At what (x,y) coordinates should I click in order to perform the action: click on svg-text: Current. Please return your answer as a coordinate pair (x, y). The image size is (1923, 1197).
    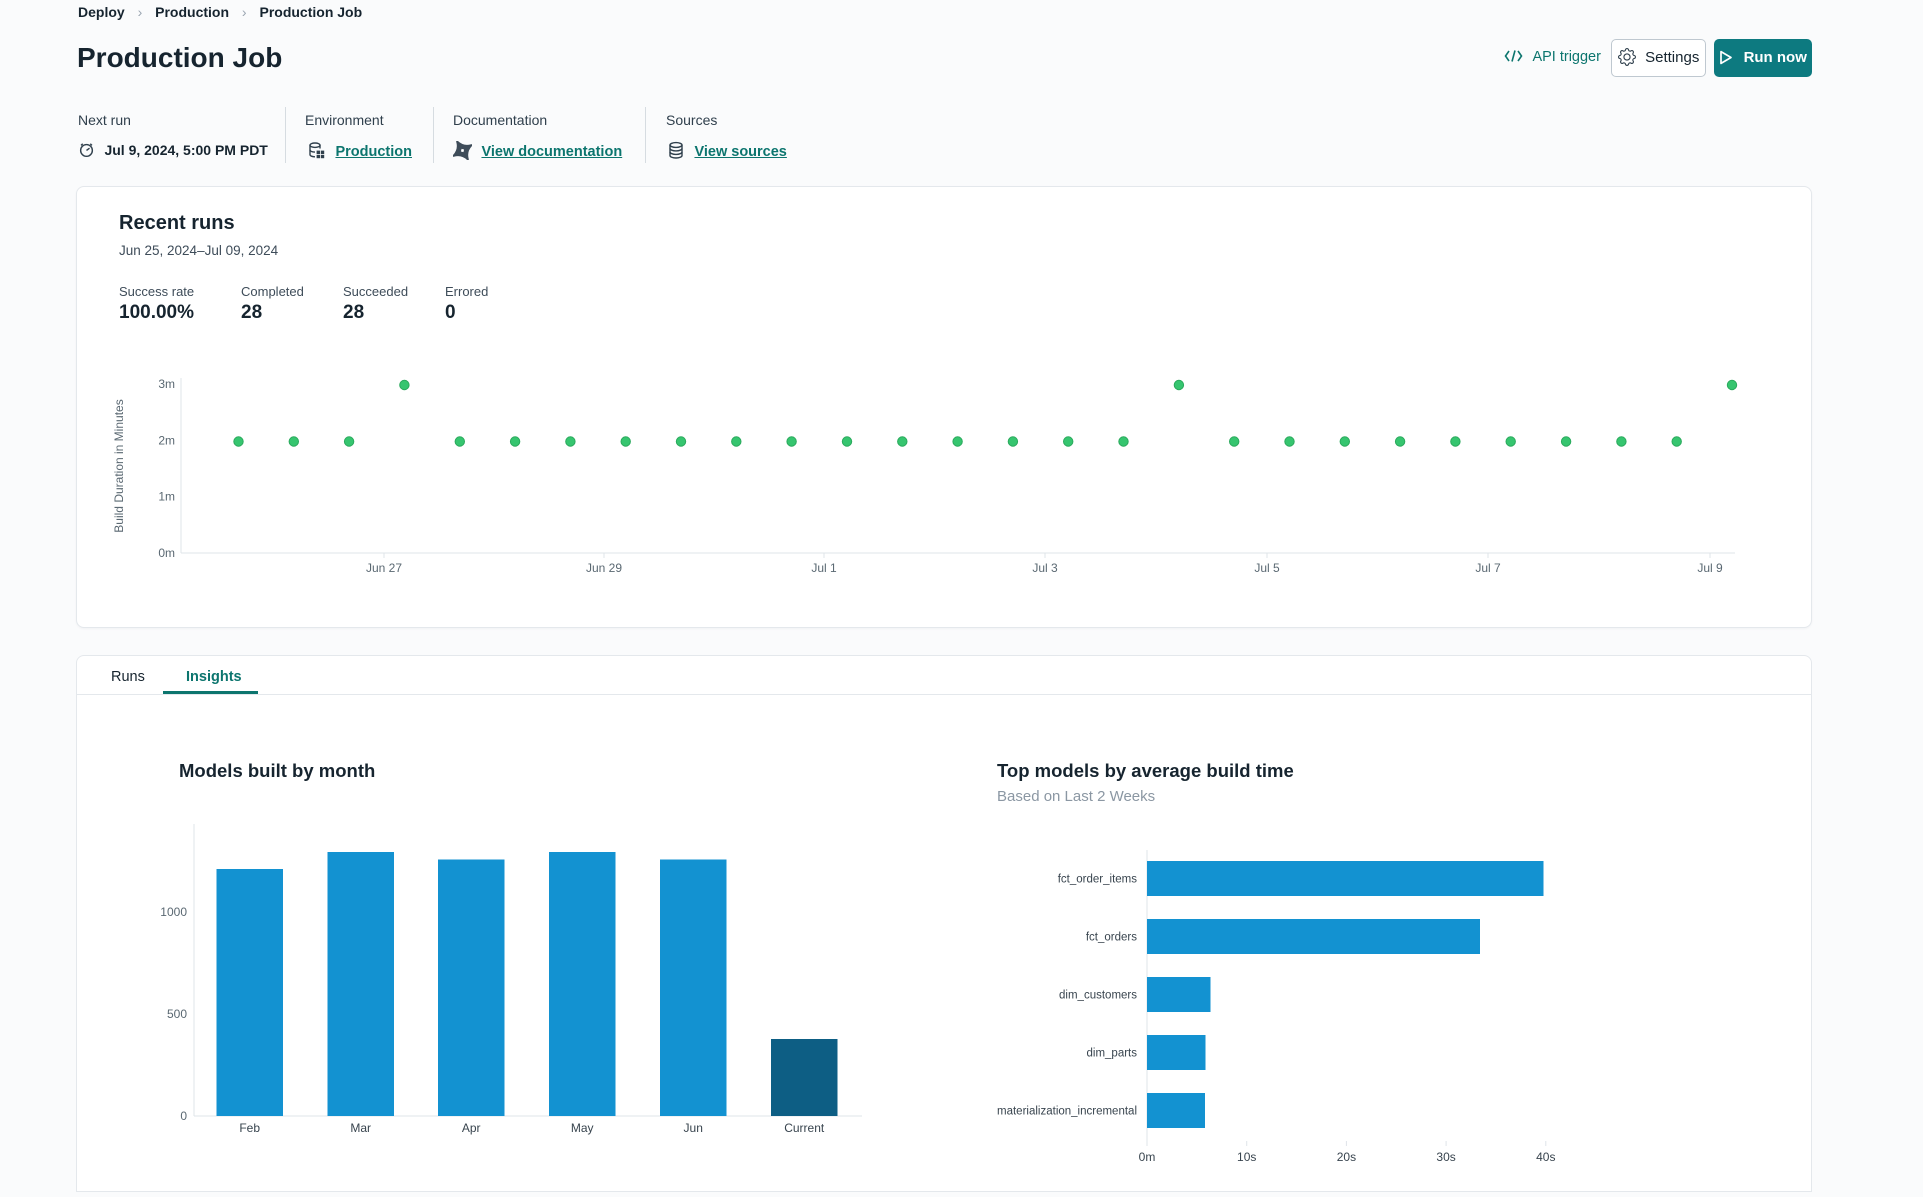
    Looking at the image, I should click on (804, 1128).